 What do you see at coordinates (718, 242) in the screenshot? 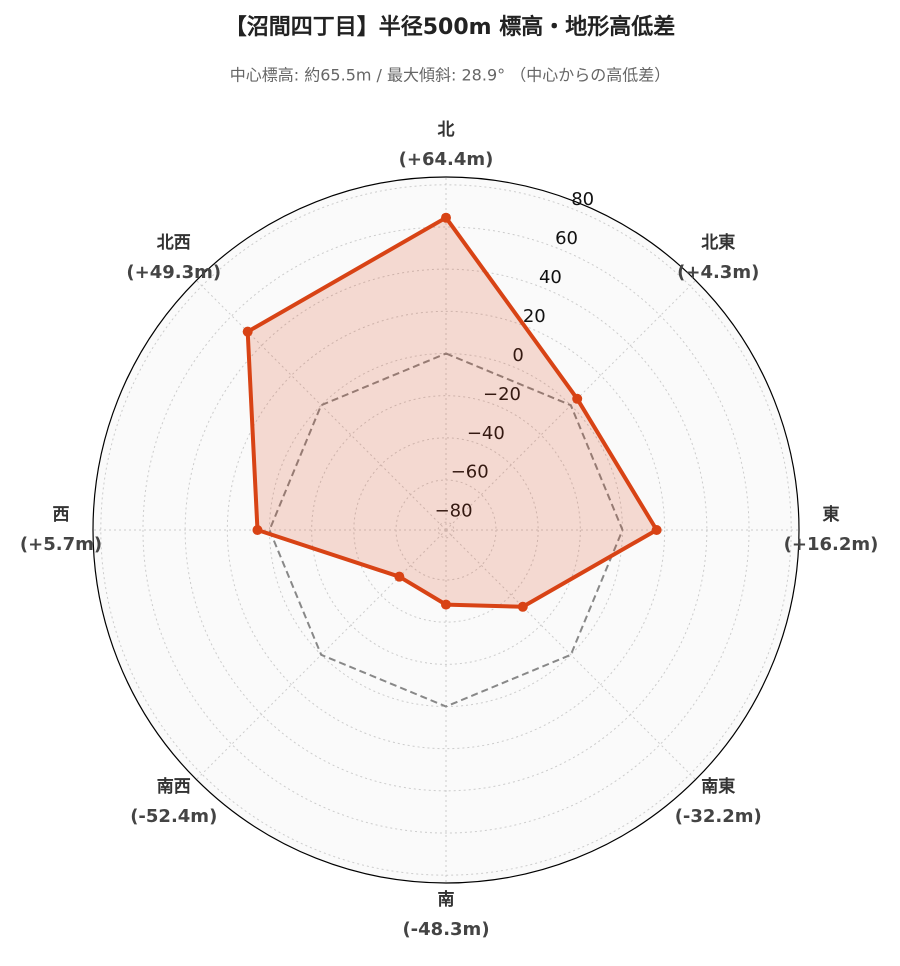
I see `category-label: 北東` at bounding box center [718, 242].